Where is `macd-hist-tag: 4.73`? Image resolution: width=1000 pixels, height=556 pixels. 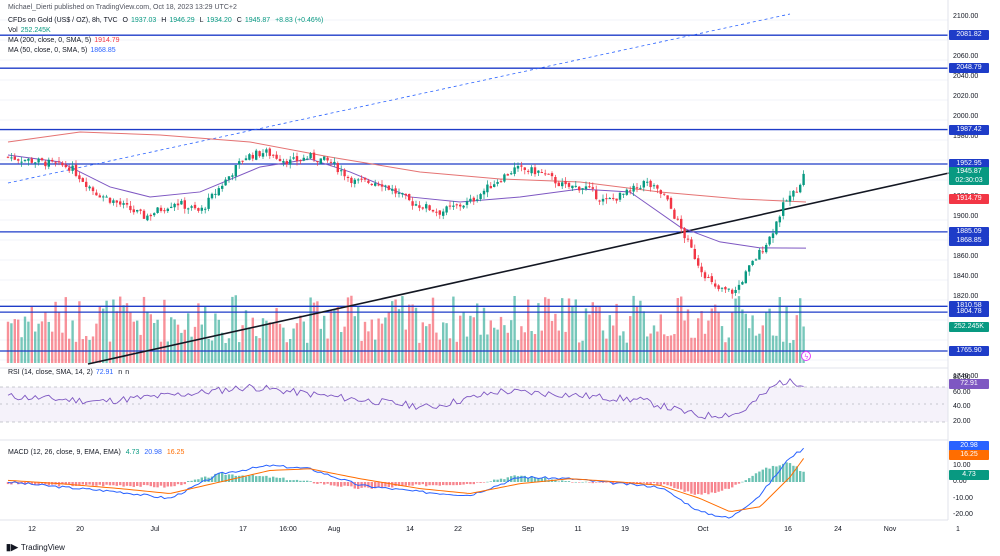 macd-hist-tag: 4.73 is located at coordinates (969, 475).